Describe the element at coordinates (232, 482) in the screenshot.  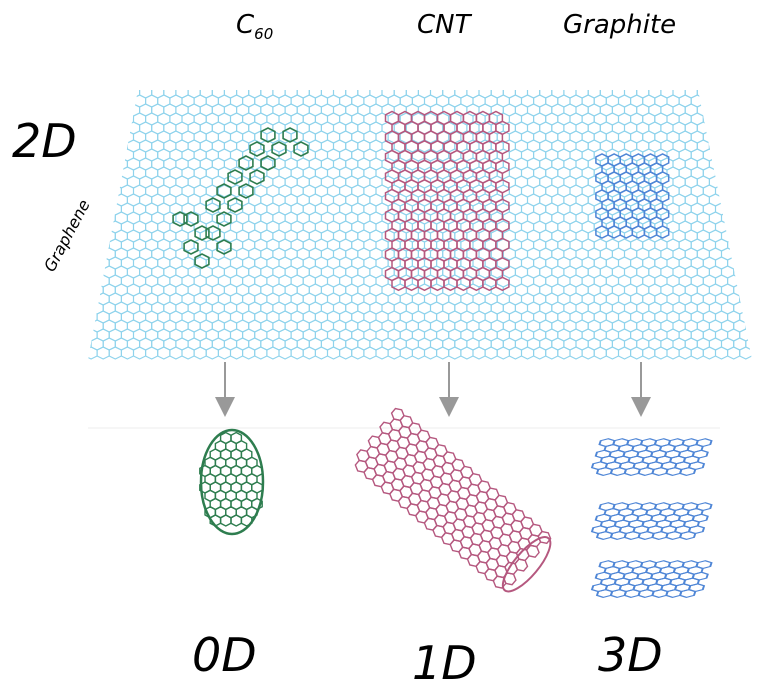
I see `c60-outline` at that location.